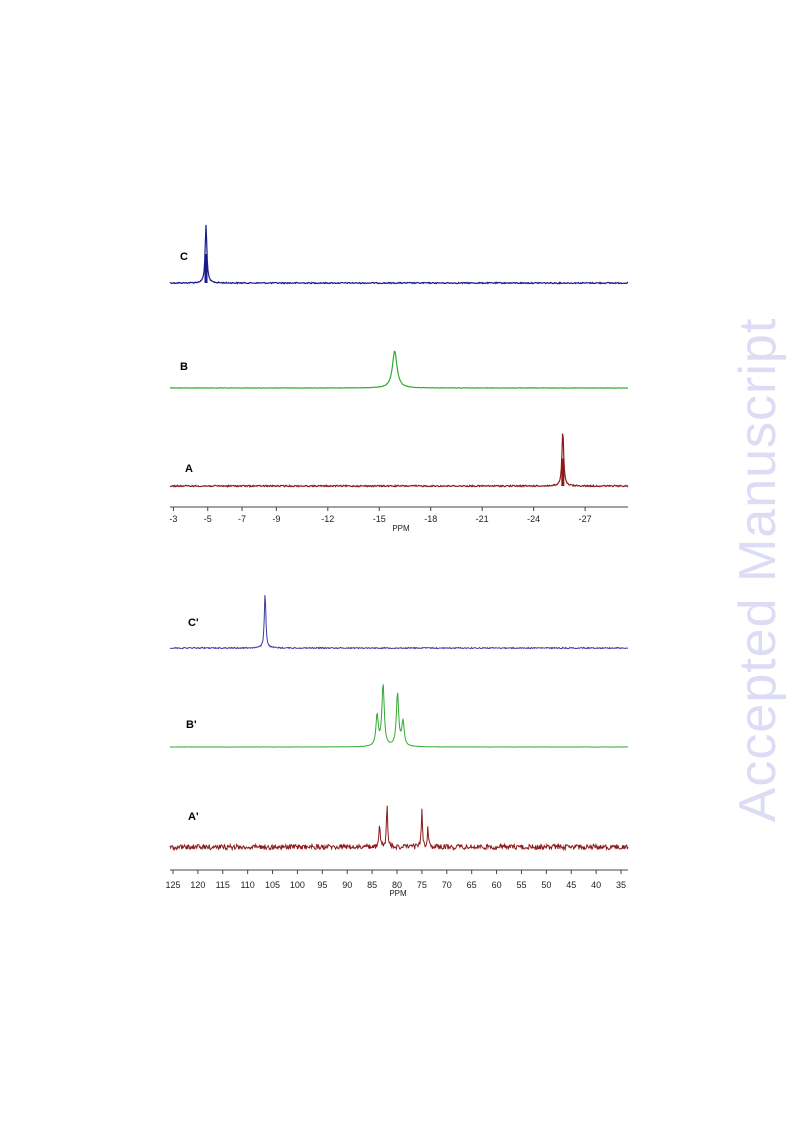 The width and height of the screenshot is (793, 1121). Describe the element at coordinates (399, 254) in the screenshot. I see `spectrum-c-trace` at that location.